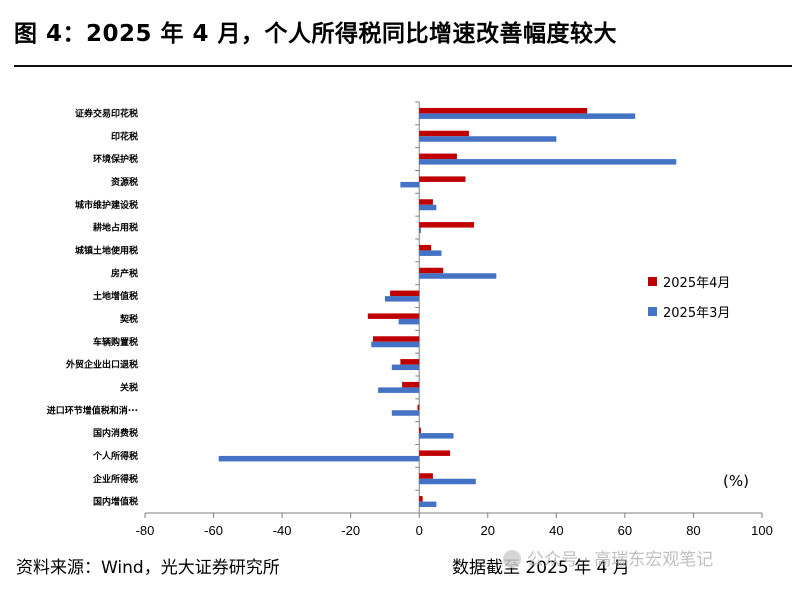 The width and height of the screenshot is (804, 590). Describe the element at coordinates (115, 502) in the screenshot. I see `category-label: 国内增值税` at that location.